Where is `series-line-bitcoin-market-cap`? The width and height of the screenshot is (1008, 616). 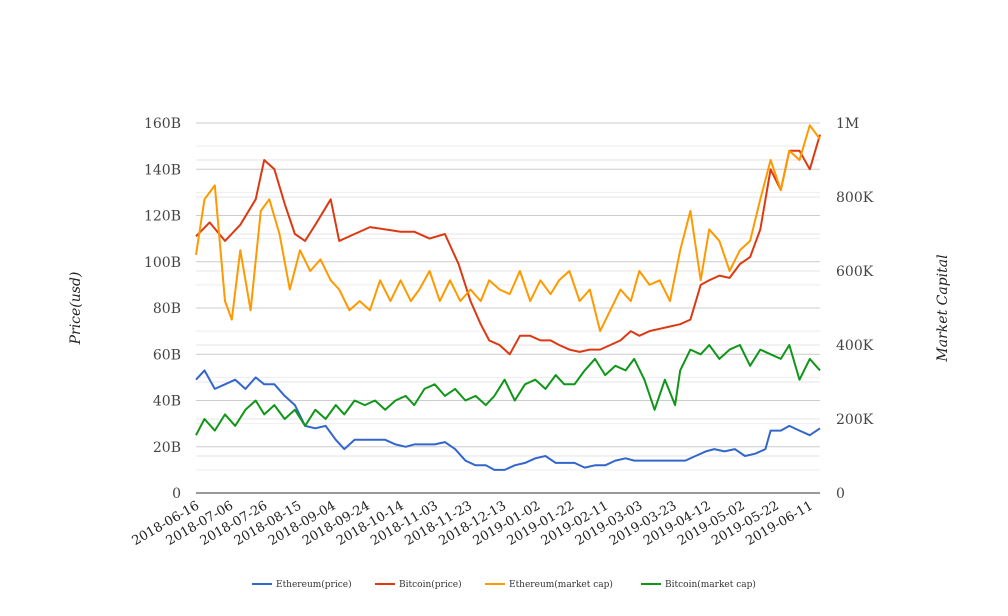
series-line-bitcoin-market-cap is located at coordinates (508, 390).